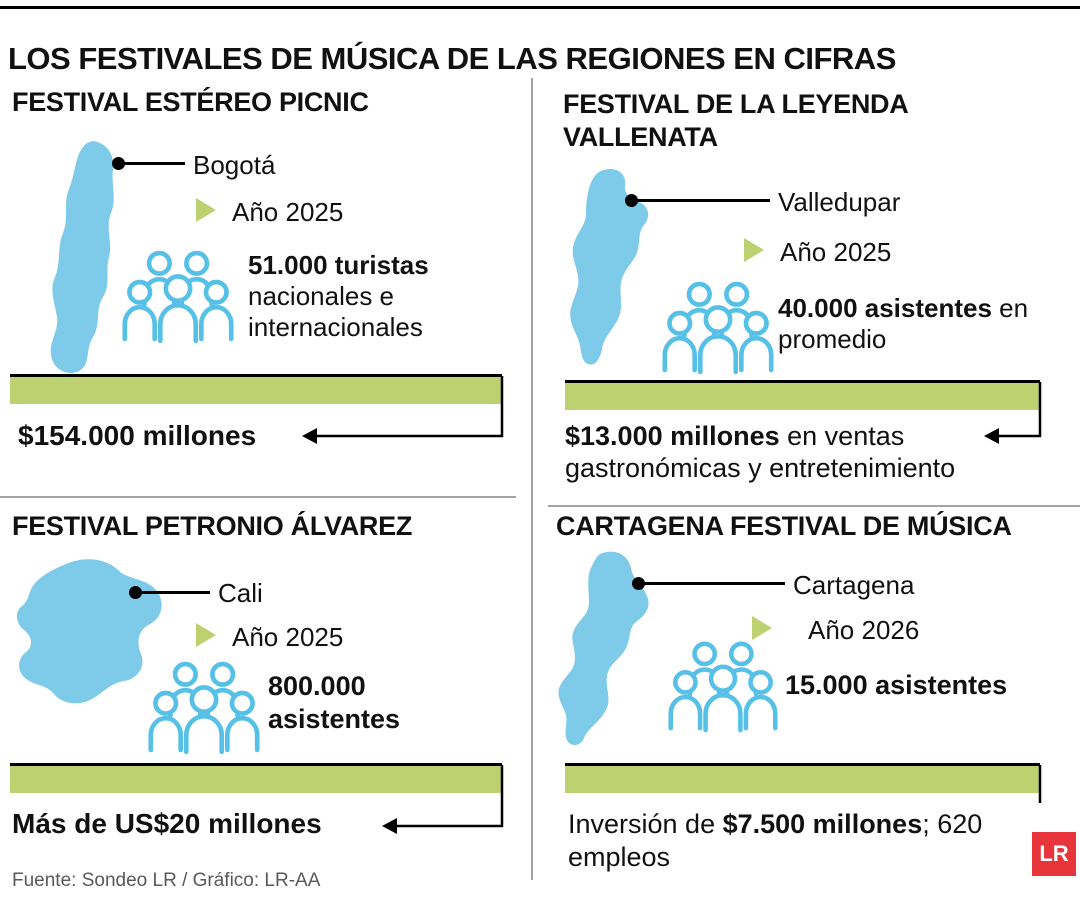 The width and height of the screenshot is (1080, 900). I want to click on revenue-amount: $154.000 millones, so click(137, 435).